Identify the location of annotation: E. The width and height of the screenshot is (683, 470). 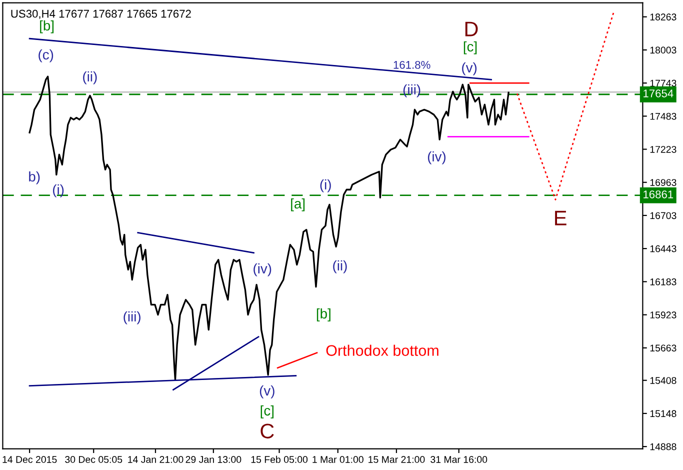
(560, 218).